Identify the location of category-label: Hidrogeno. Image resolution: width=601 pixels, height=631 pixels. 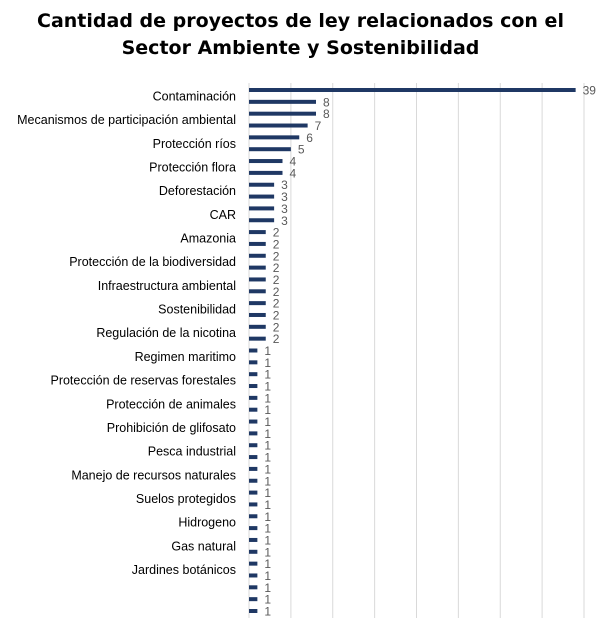
(207, 523).